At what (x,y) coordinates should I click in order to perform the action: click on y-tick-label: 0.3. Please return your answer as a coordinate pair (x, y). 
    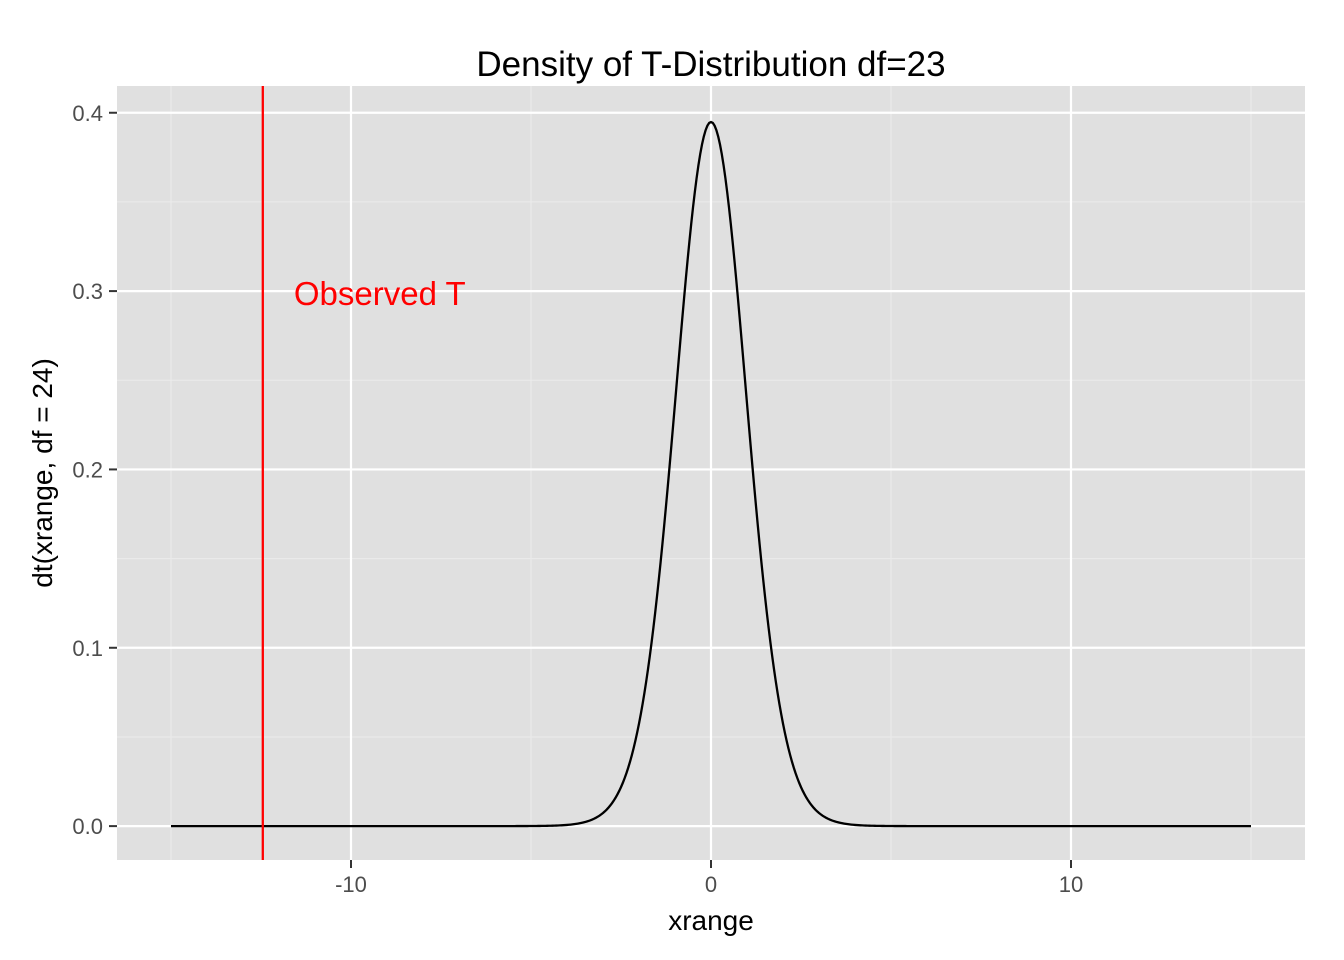
    Looking at the image, I should click on (87, 291).